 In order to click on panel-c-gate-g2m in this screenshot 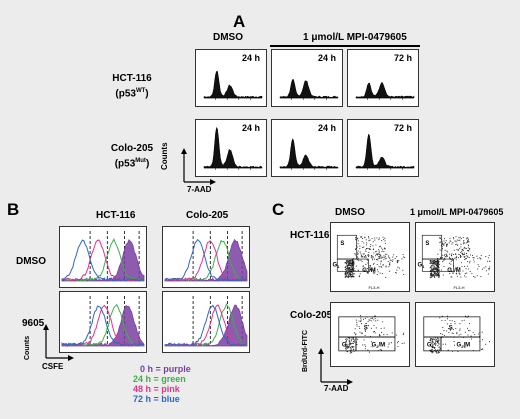, I will do `click(375, 344)`.